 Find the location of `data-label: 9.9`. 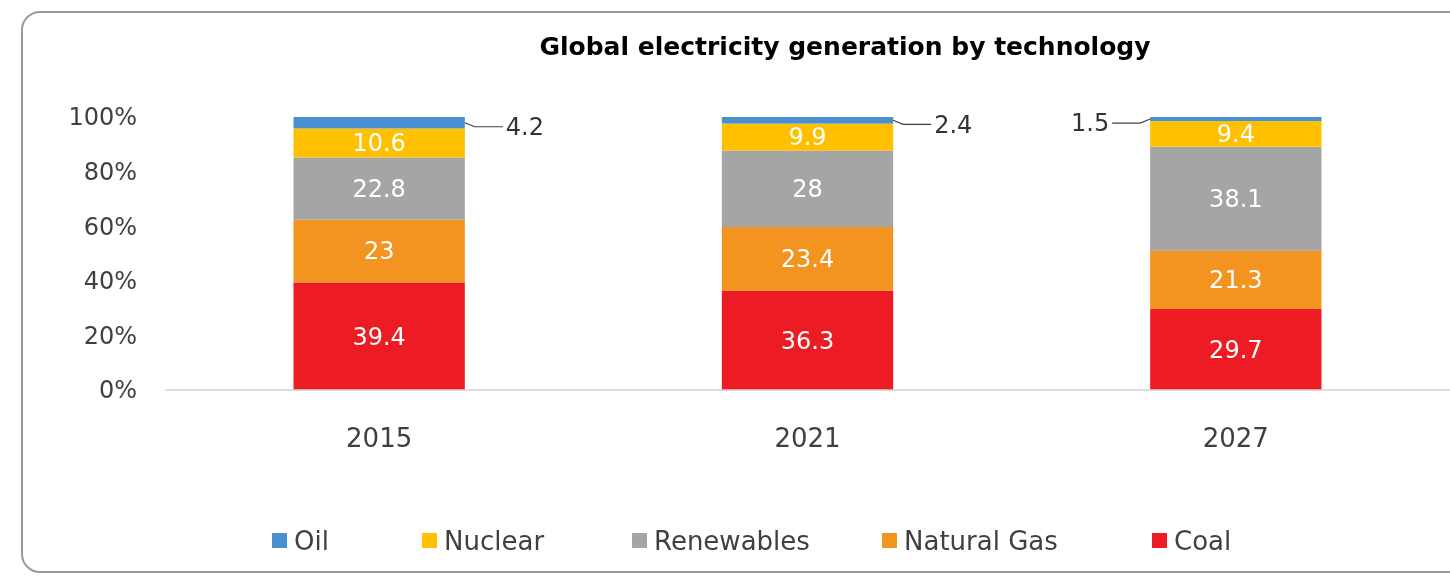

data-label: 9.9 is located at coordinates (807, 137).